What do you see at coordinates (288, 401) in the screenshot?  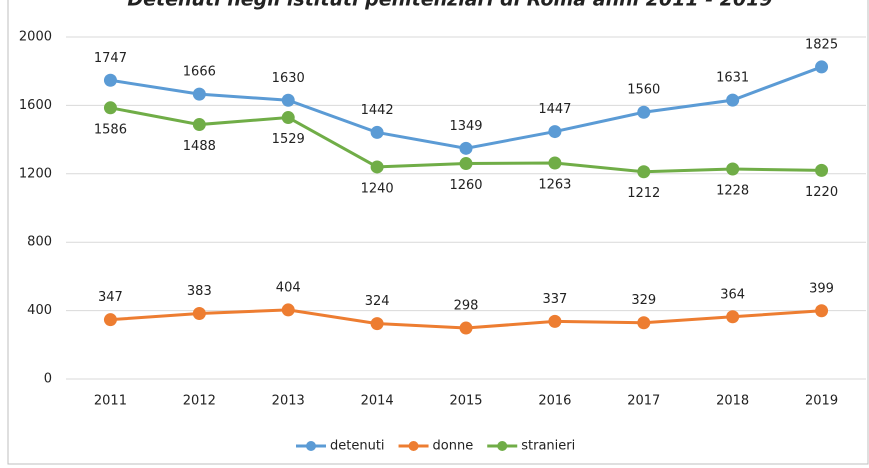 I see `x-tick-label: 2013` at bounding box center [288, 401].